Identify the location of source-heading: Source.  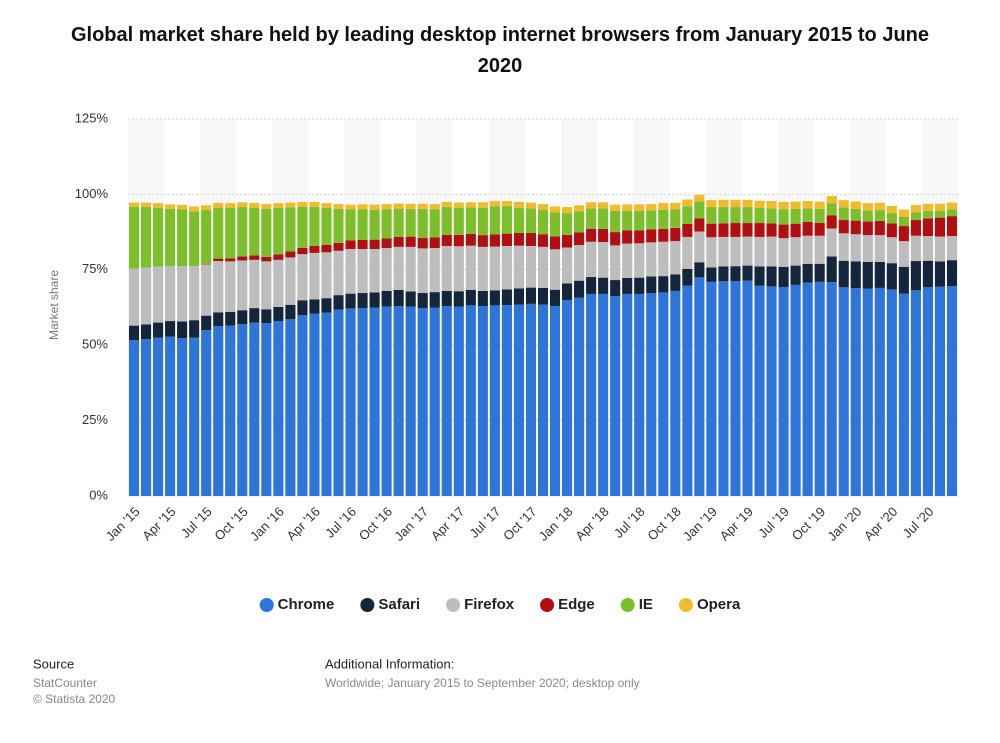
(53, 663).